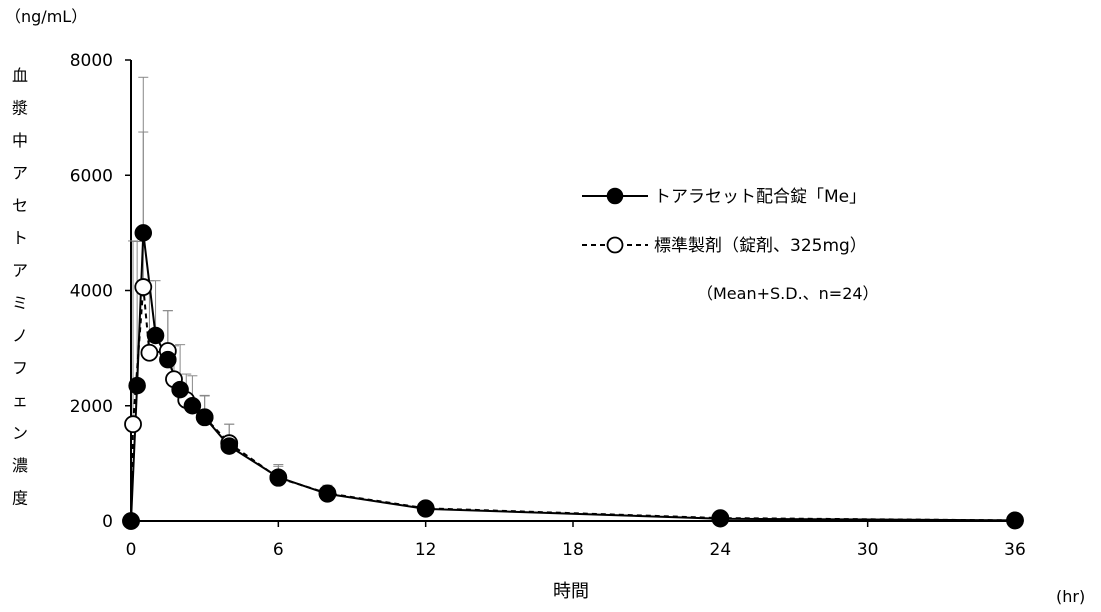 This screenshot has height=612, width=1101. I want to click on x-axis-title: 時間, so click(571, 591).